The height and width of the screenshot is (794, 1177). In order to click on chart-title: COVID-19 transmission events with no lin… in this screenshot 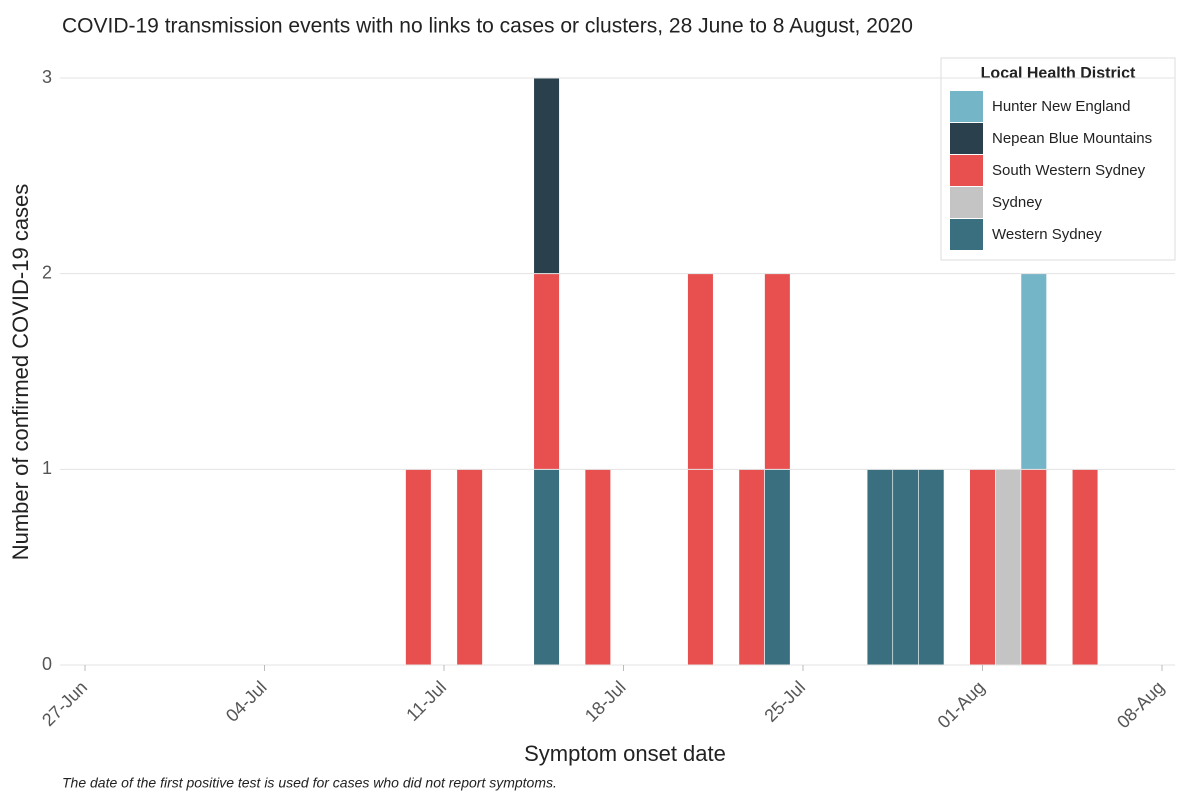, I will do `click(487, 26)`.